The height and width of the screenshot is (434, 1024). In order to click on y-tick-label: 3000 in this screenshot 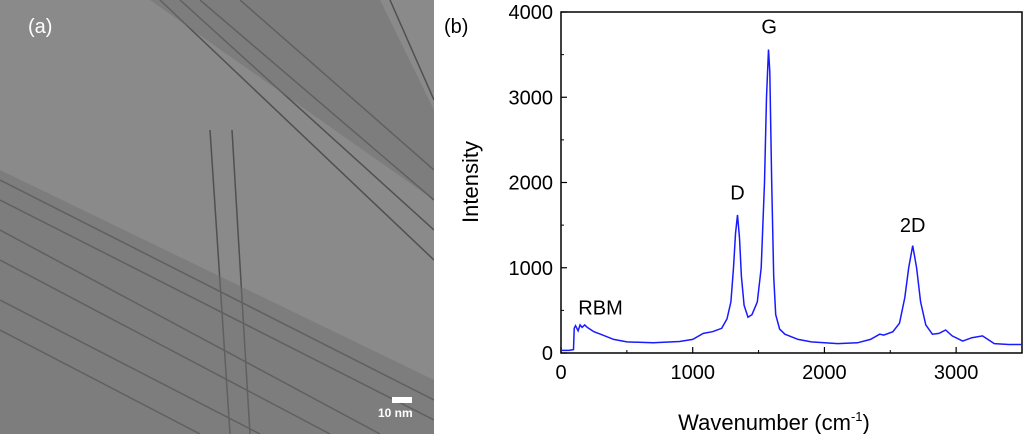, I will do `click(531, 98)`.